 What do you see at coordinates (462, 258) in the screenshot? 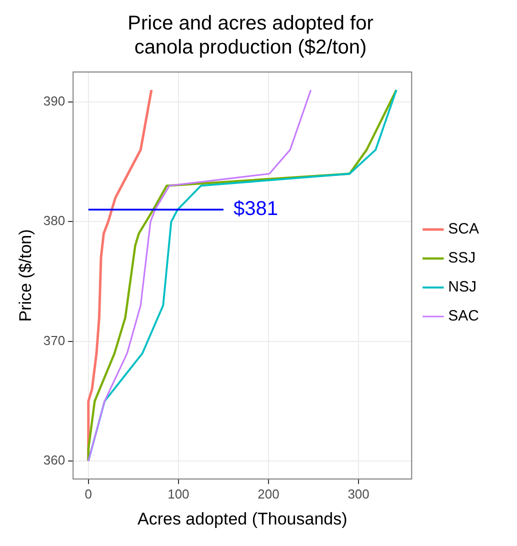
I see `legend-label: SSJ` at bounding box center [462, 258].